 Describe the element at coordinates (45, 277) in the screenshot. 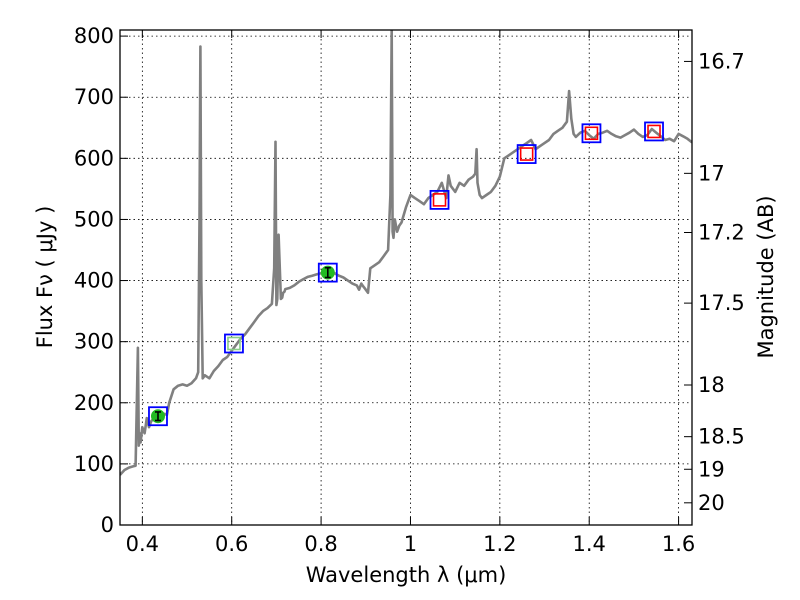

I see `y-axis-title: Flux Fν ( μJy )` at that location.